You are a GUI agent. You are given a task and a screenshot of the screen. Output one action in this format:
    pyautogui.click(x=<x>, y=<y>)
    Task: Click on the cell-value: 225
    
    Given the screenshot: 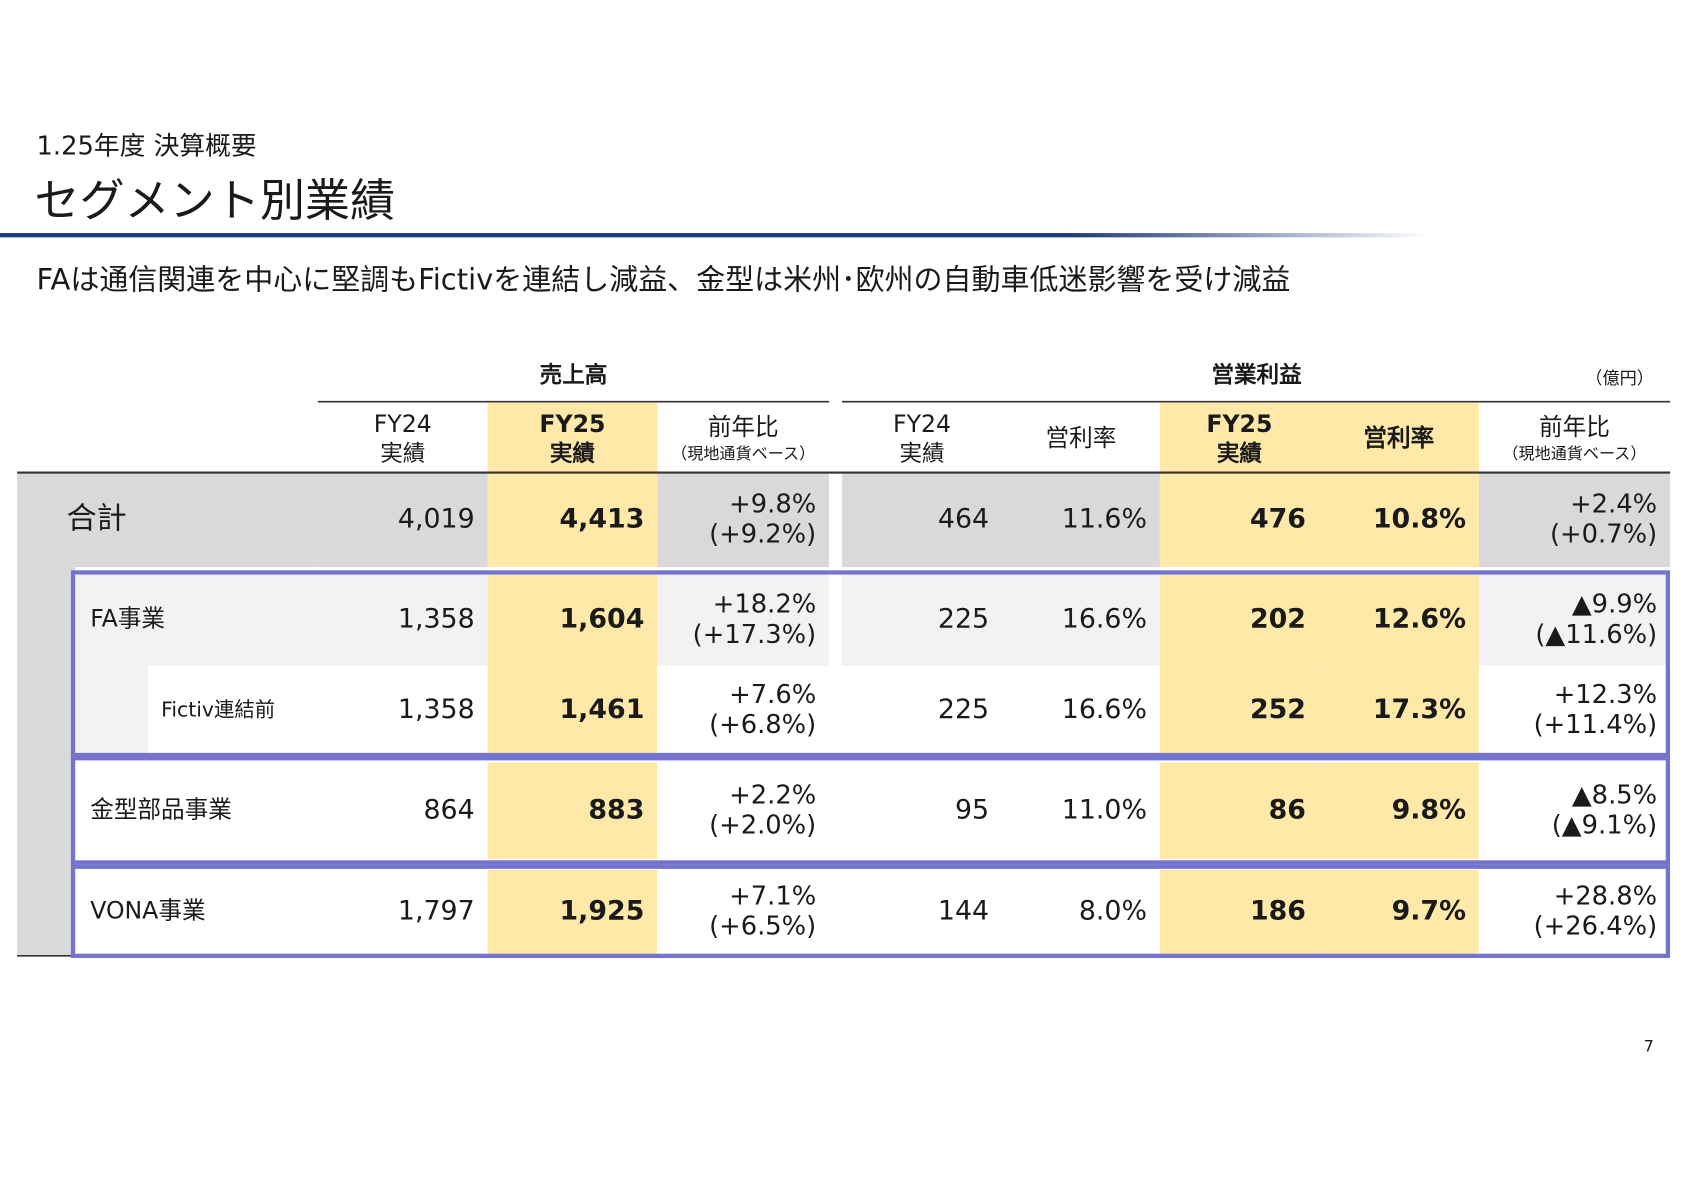 What is the action you would take?
    pyautogui.click(x=963, y=709)
    